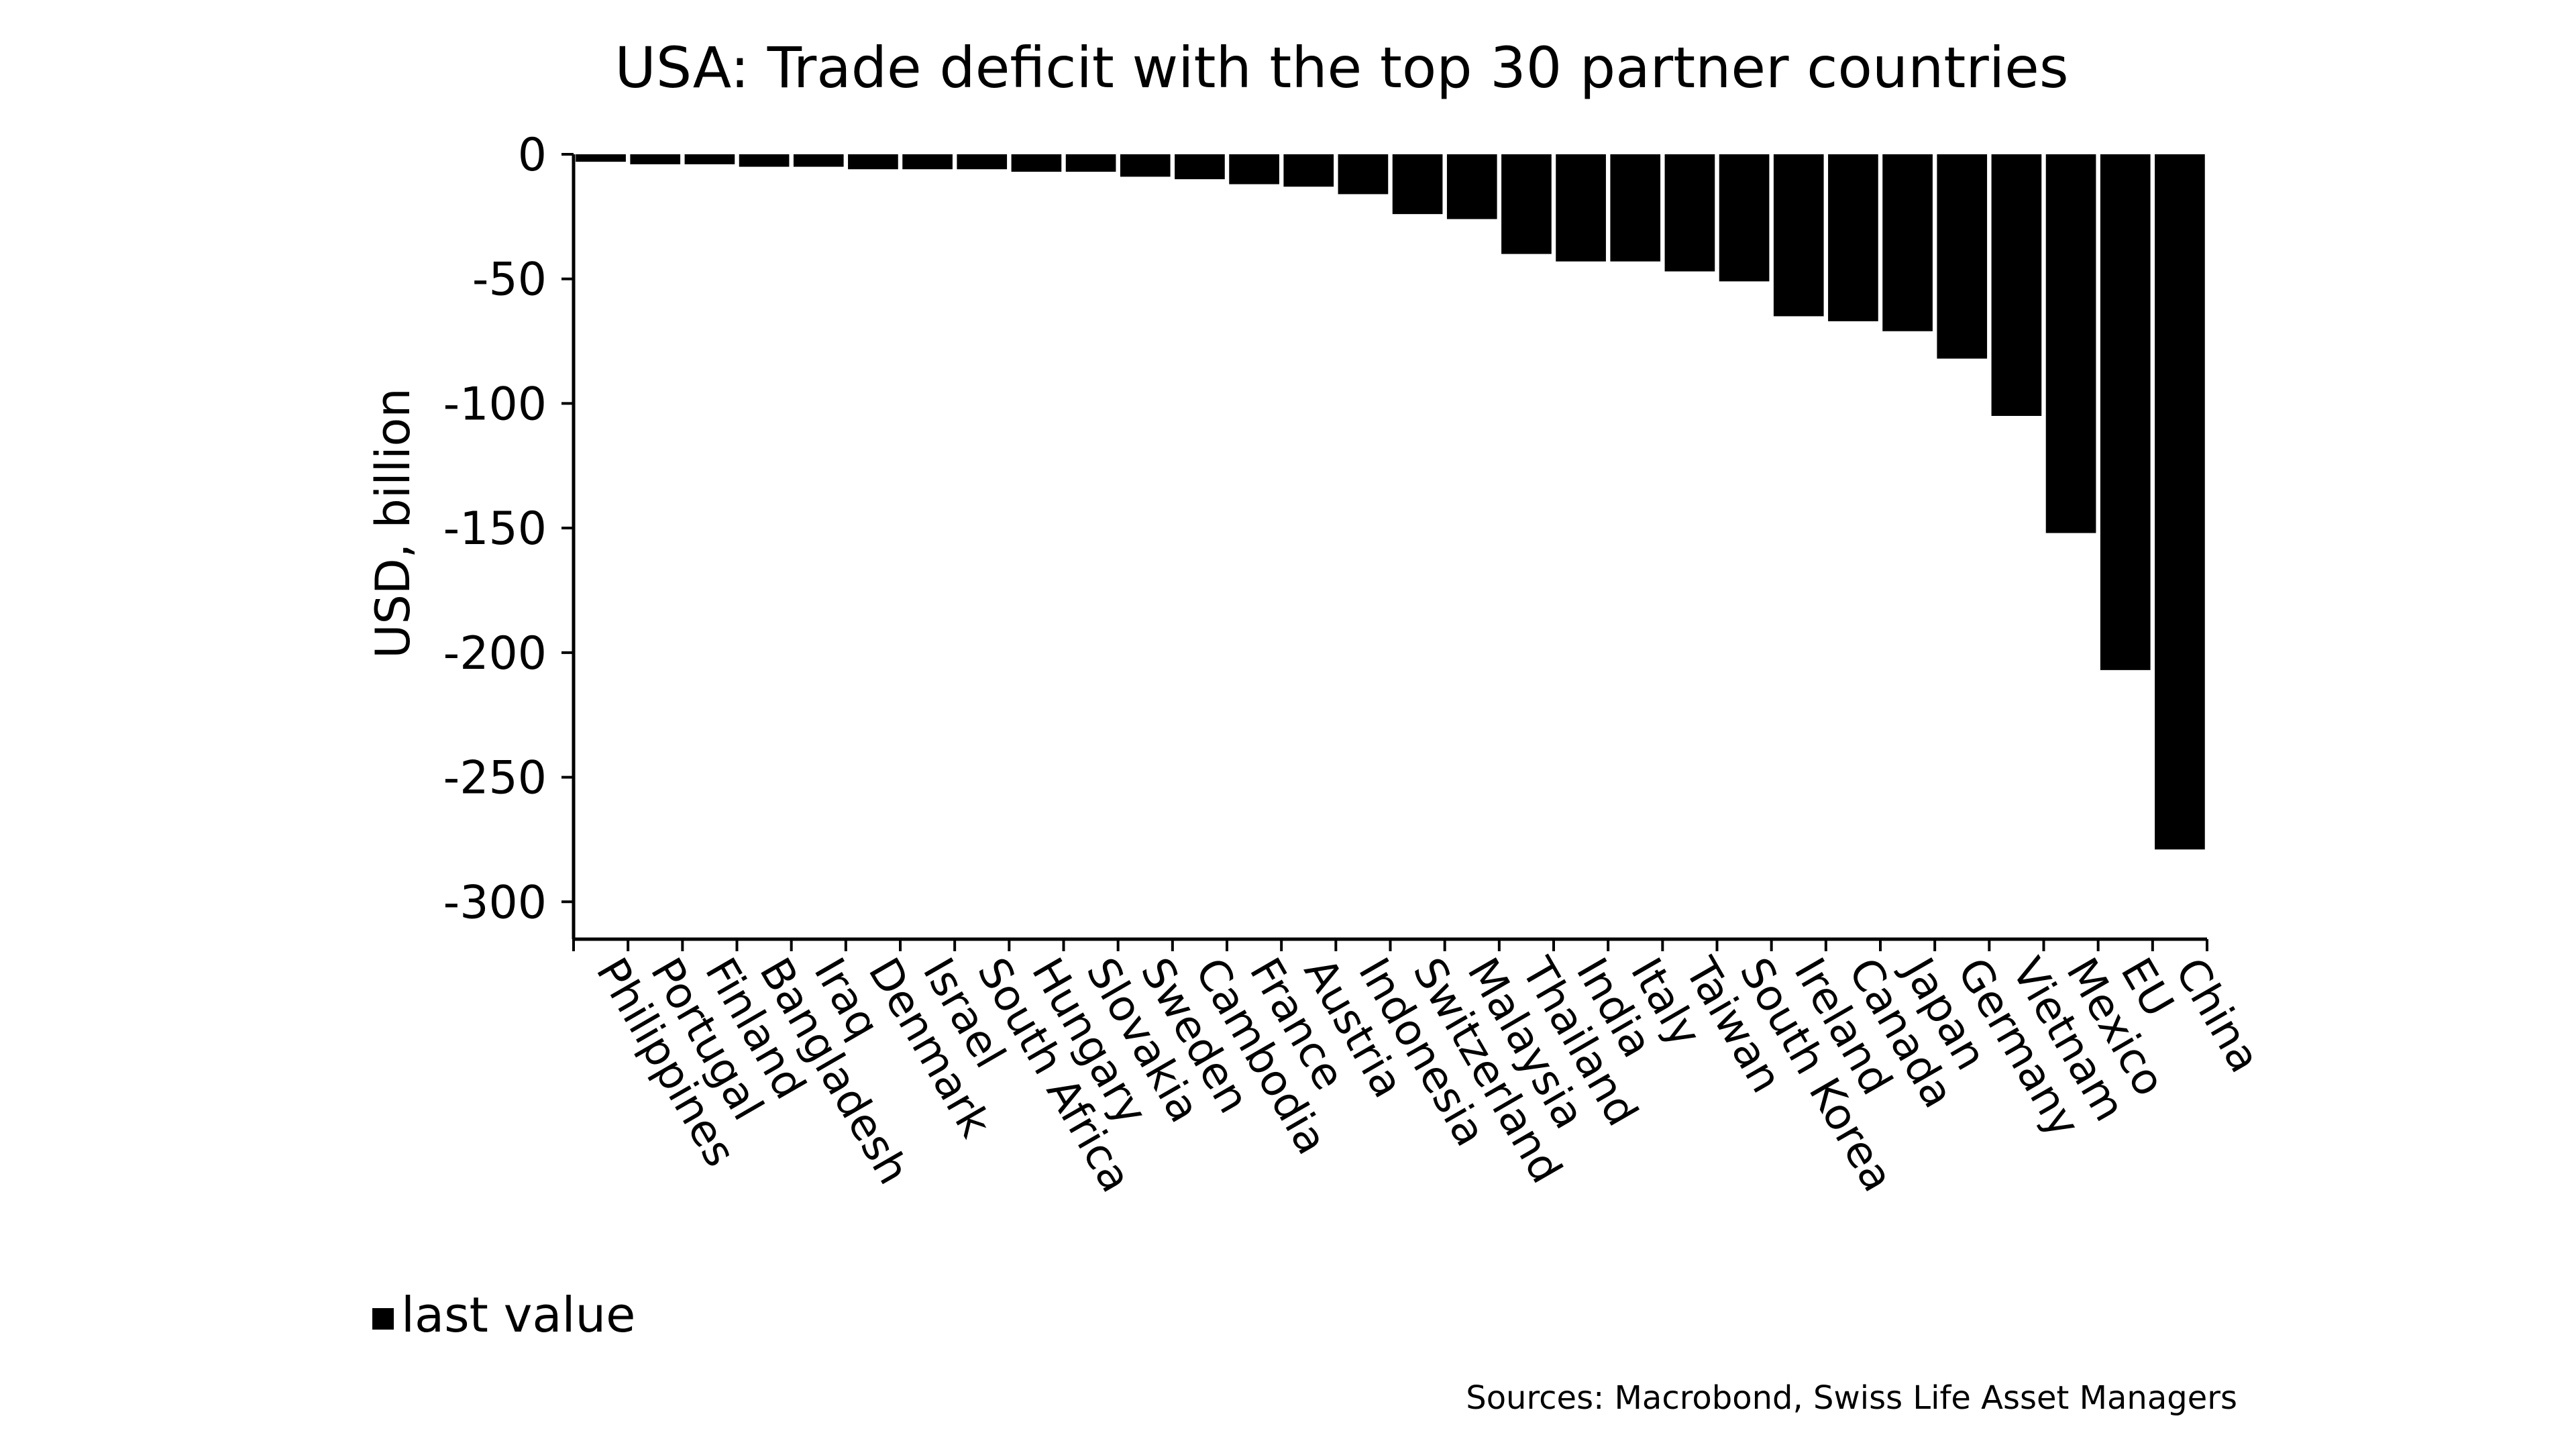  Describe the element at coordinates (495, 778) in the screenshot. I see `y-tick-label: -250` at that location.